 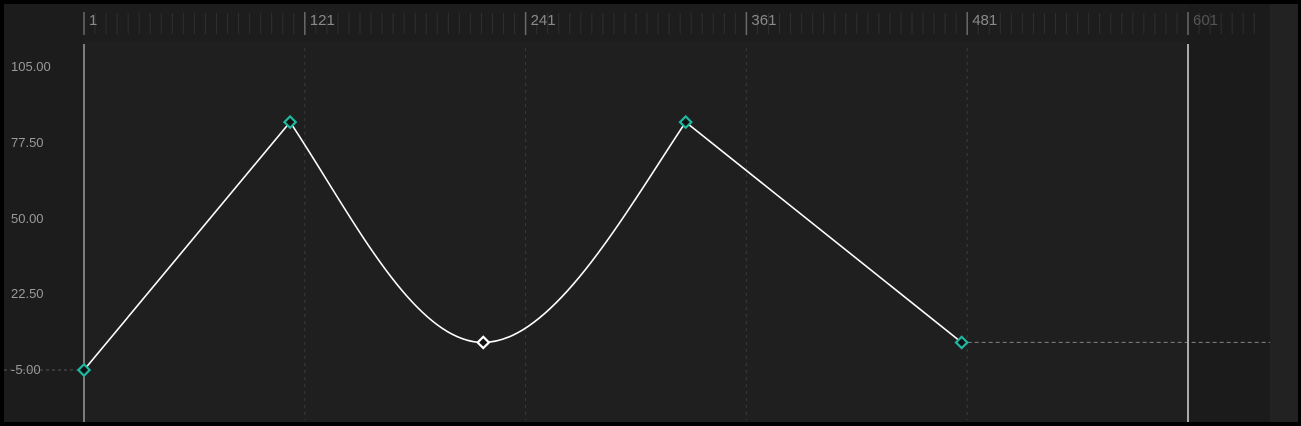 What do you see at coordinates (26, 369) in the screenshot?
I see `value-axis-label: -5.00` at bounding box center [26, 369].